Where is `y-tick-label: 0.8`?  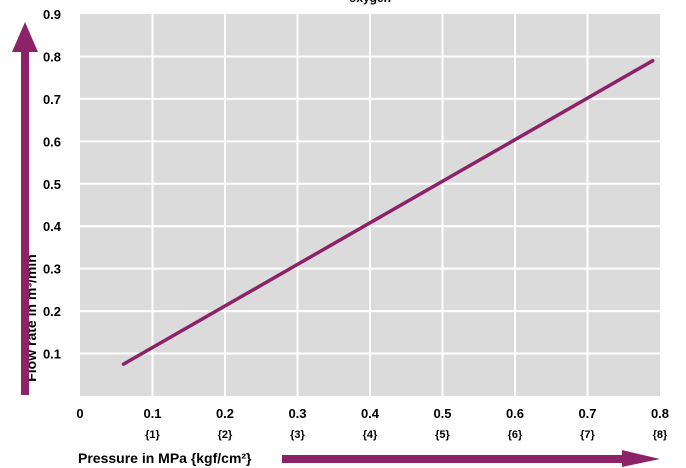
y-tick-label: 0.8 is located at coordinates (52, 56).